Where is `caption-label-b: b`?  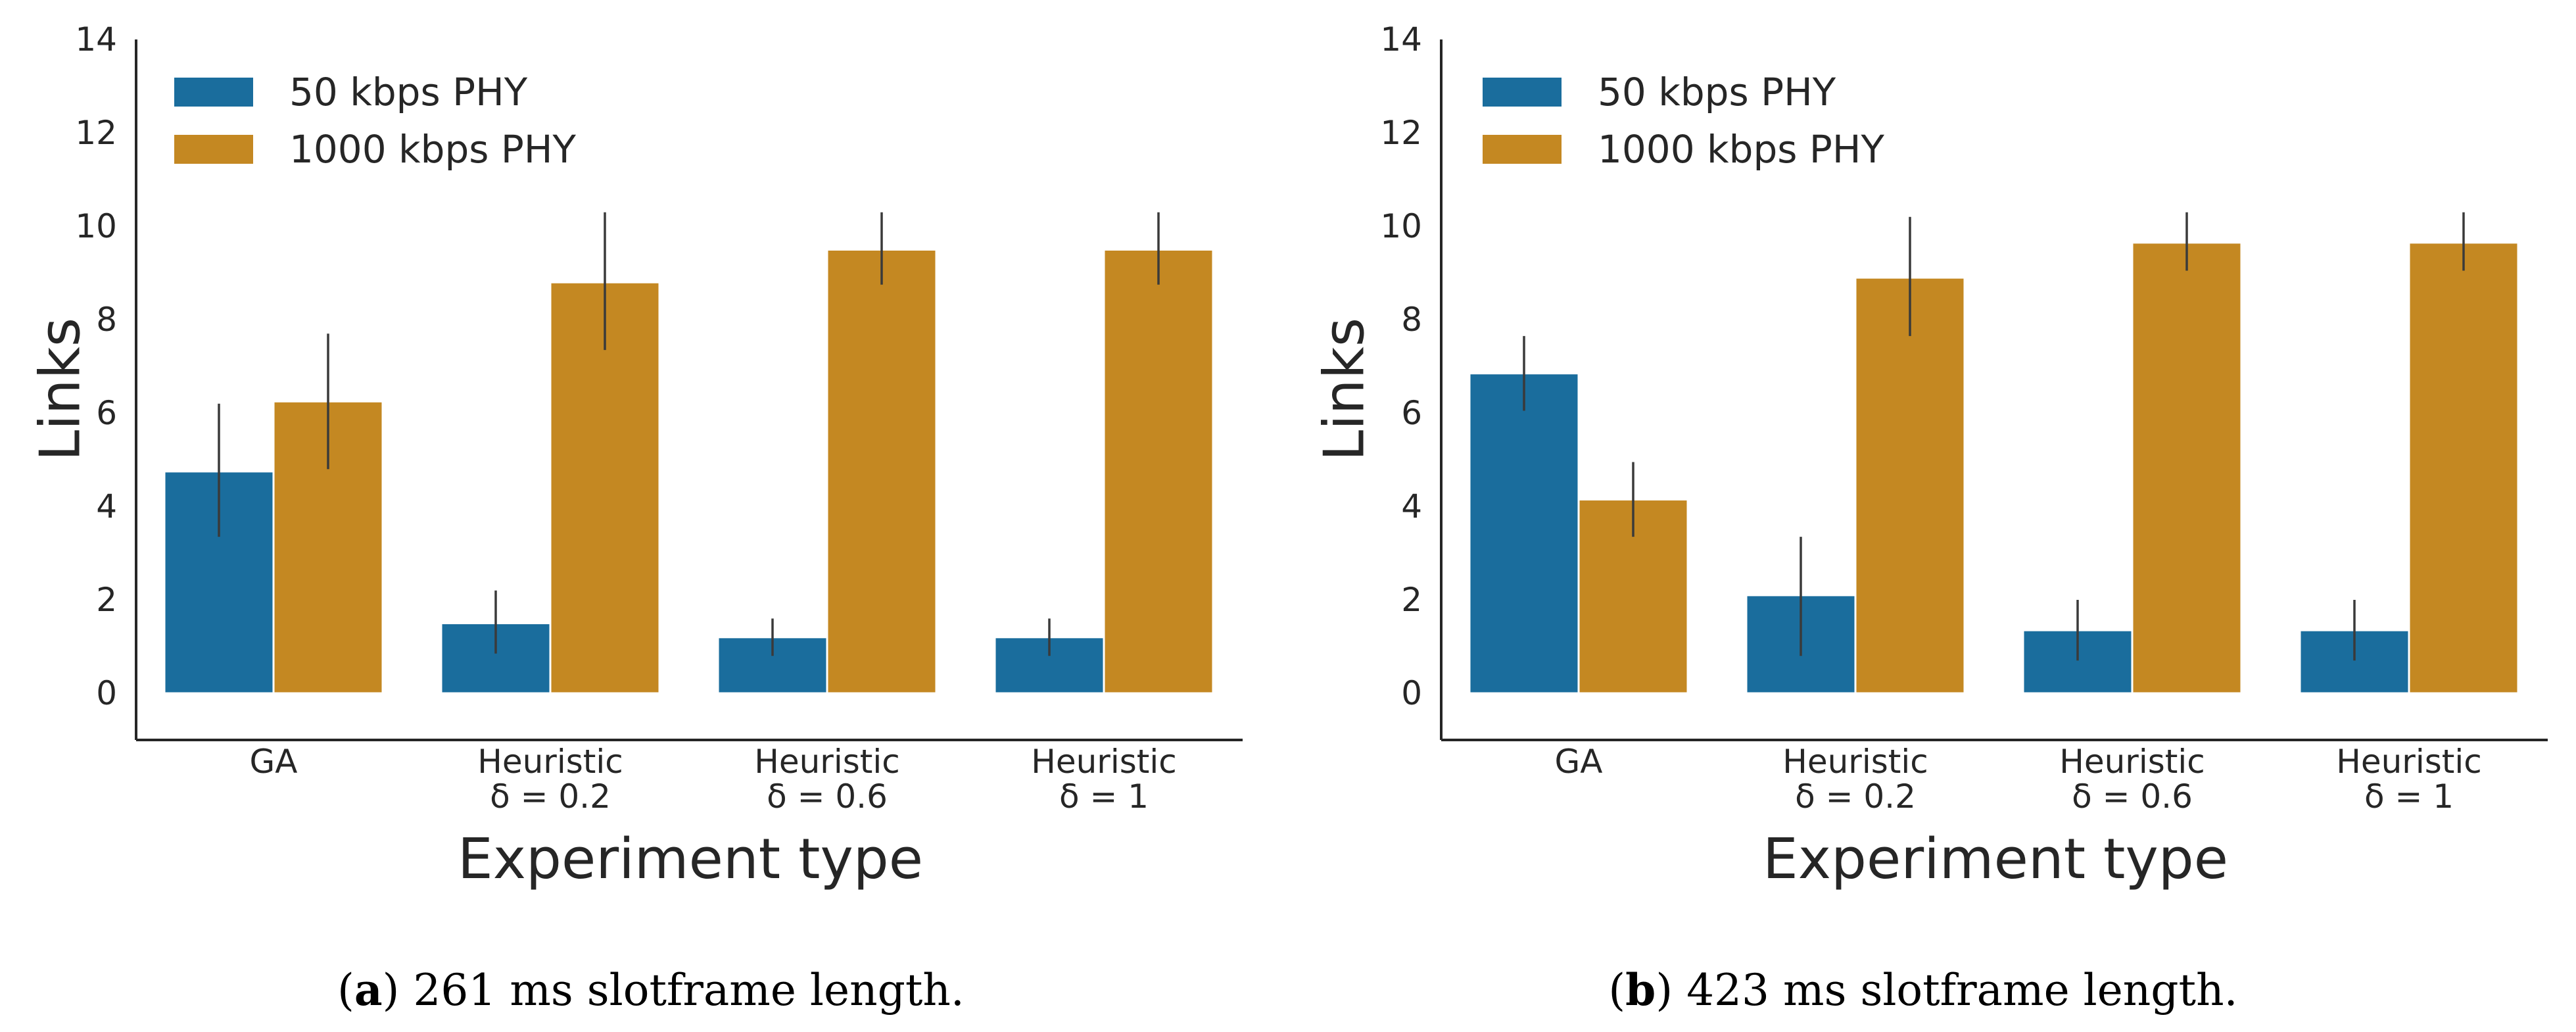
caption-label-b: b is located at coordinates (1641, 990).